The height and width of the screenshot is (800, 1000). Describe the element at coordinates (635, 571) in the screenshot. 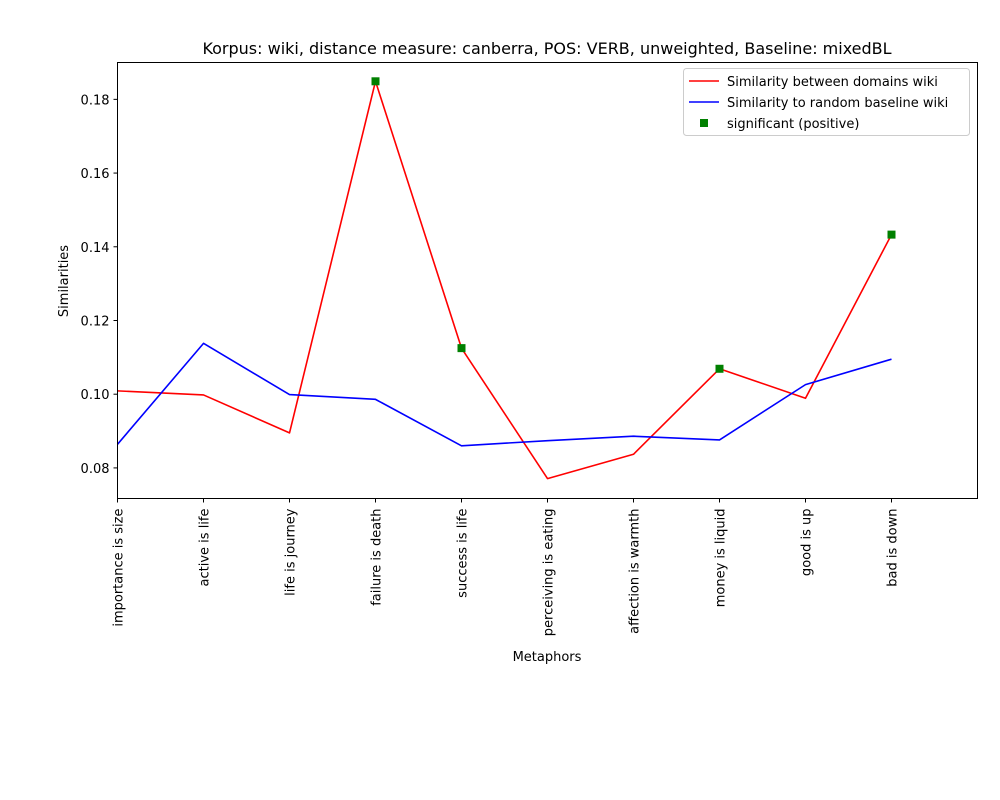

I see `x-tick-label-affection-is-warmth: affection is warmth` at that location.